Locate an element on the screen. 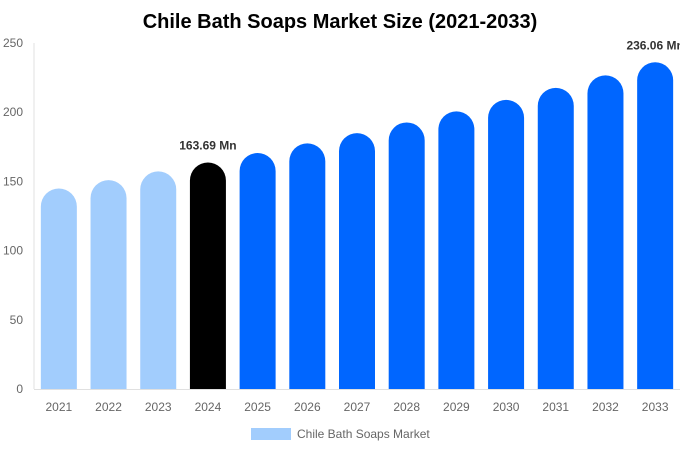  bar-2026 is located at coordinates (307, 266).